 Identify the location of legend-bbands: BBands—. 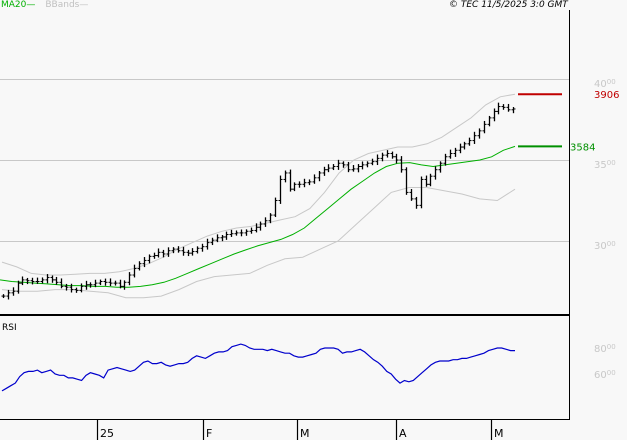
(67, 5).